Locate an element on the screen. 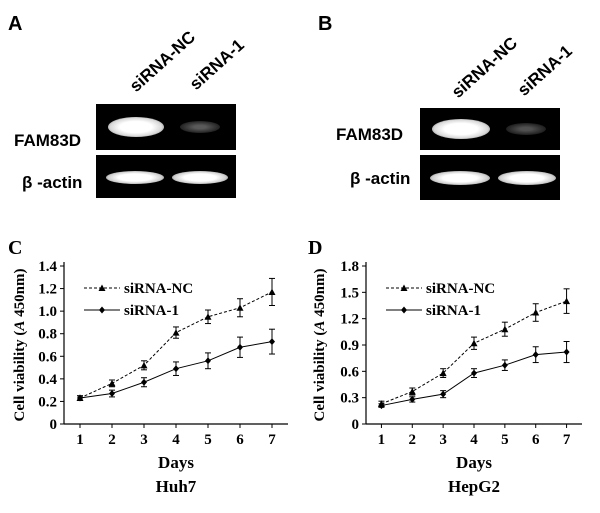 This screenshot has height=513, width=600. chart-c-x-tick-label: 2 is located at coordinates (112, 440).